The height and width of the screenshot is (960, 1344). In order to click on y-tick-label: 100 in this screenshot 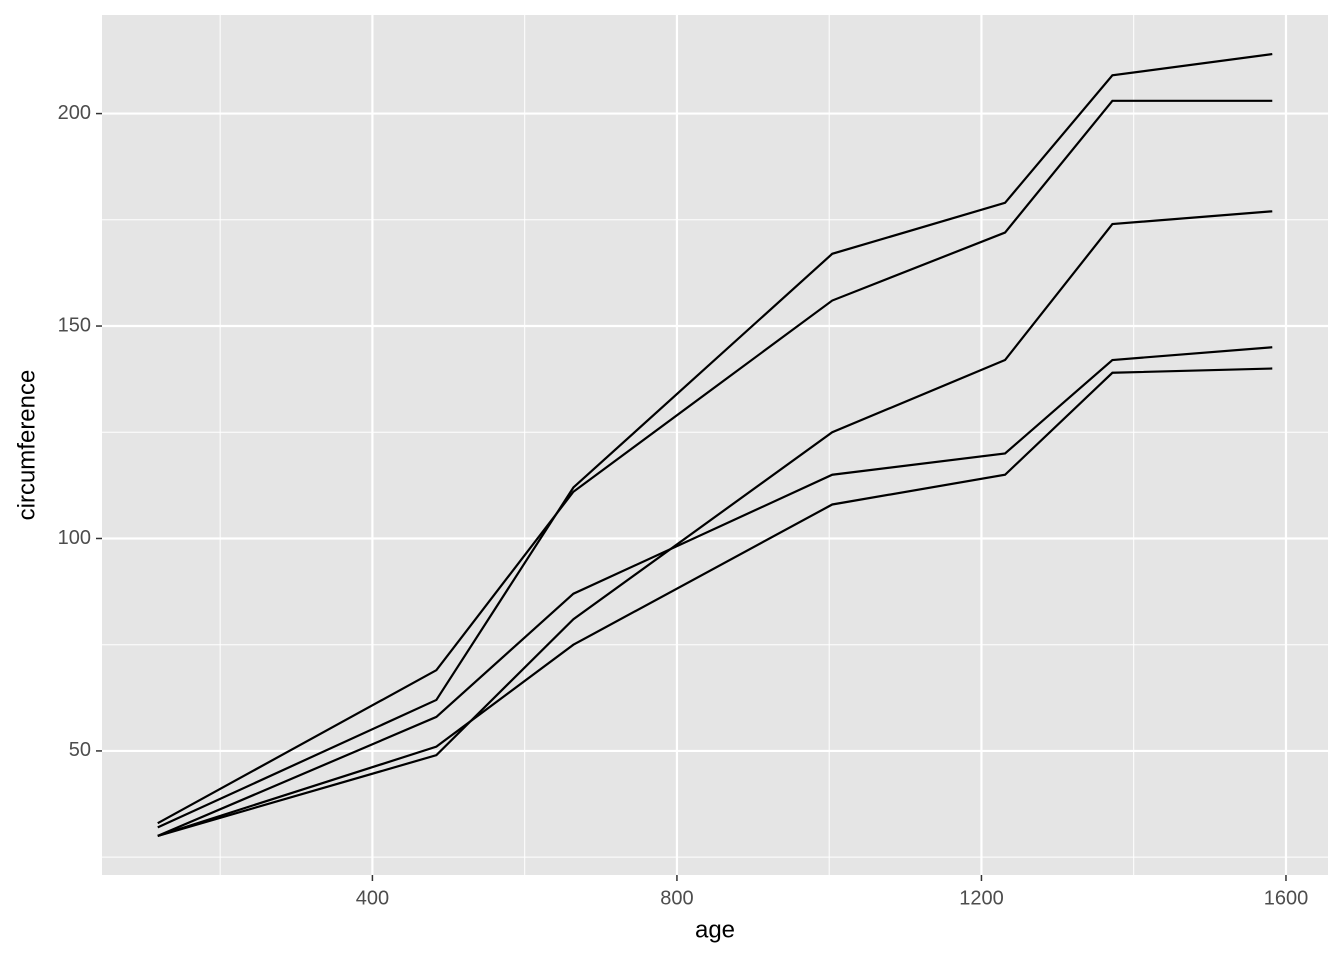, I will do `click(74, 538)`.